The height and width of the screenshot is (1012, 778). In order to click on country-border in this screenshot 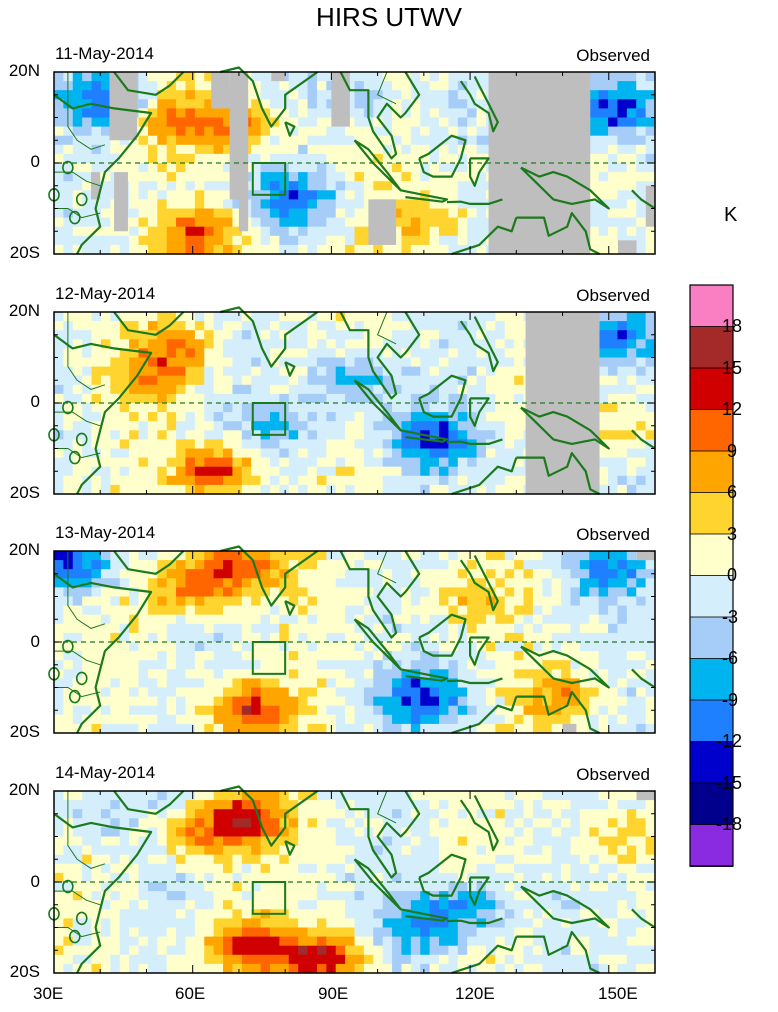, I will do `click(386, 88)`.